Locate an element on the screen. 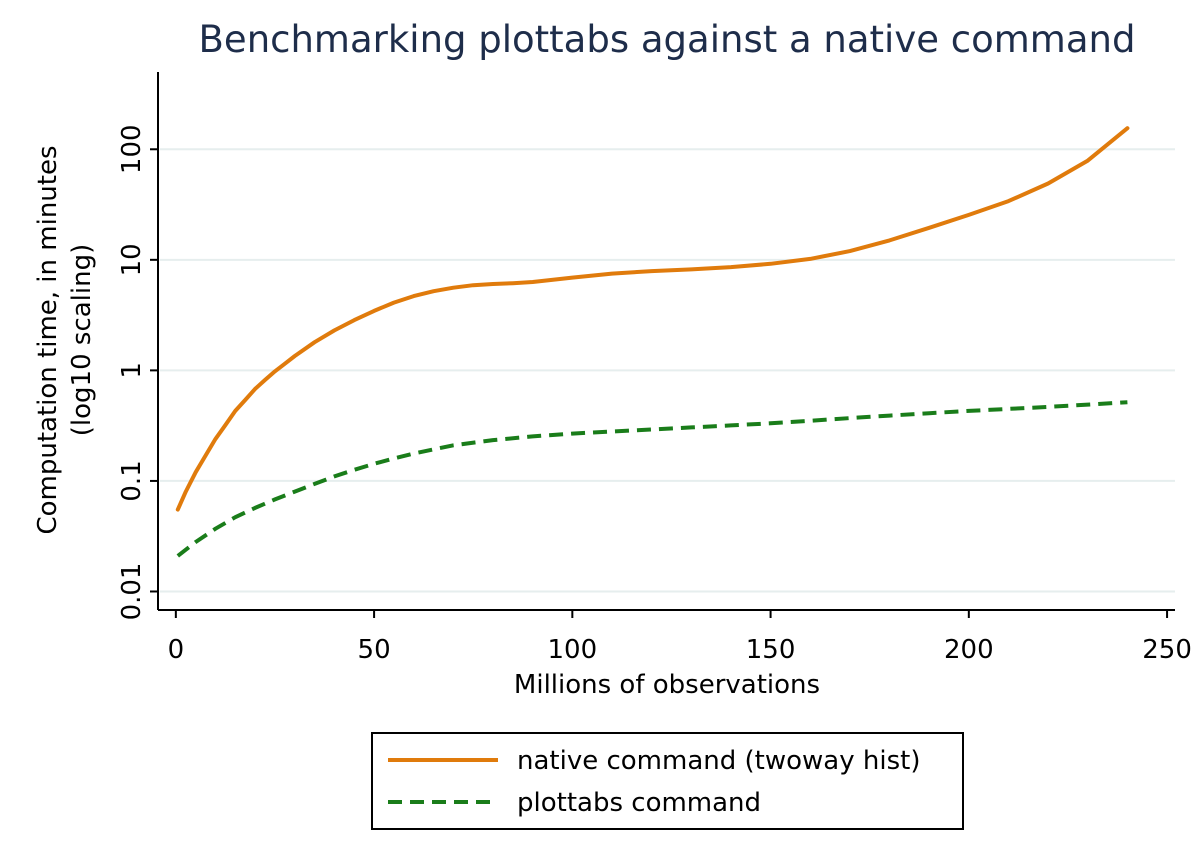  legend-label-plottabs: plottabs command is located at coordinates (639, 803).